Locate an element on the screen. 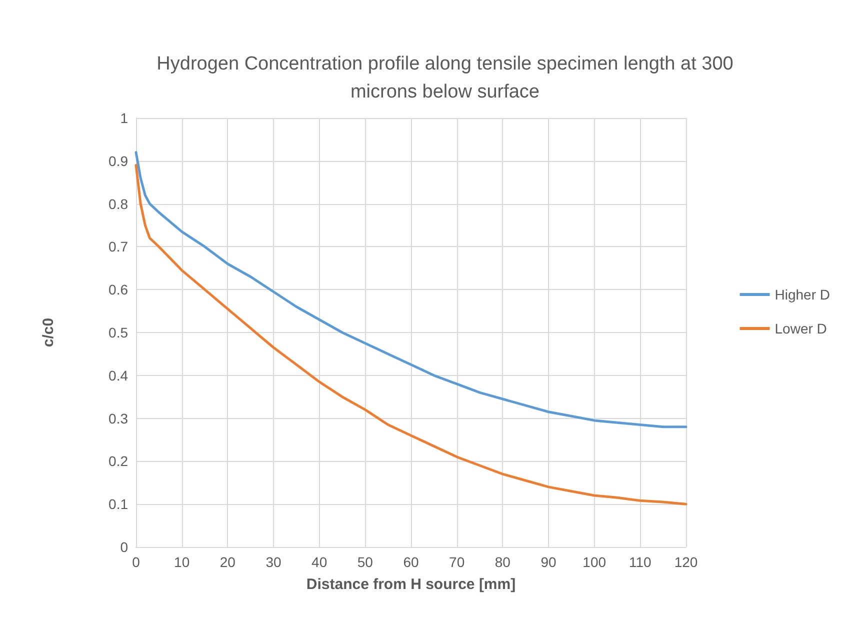 This screenshot has width=845, height=623. x-tick-label: 50 is located at coordinates (365, 562).